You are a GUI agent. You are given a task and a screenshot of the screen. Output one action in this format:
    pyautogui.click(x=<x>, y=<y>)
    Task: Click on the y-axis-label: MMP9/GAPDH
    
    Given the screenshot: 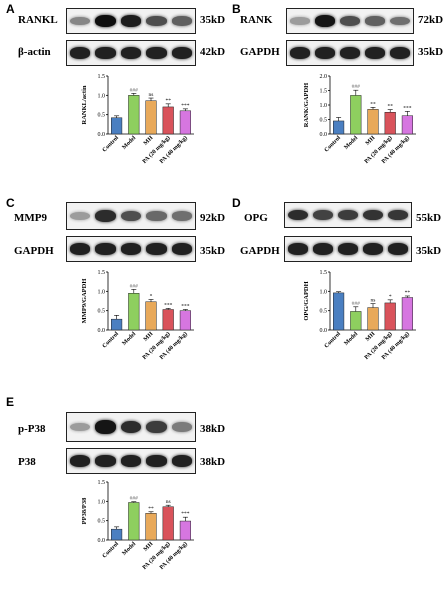 What is the action you would take?
    pyautogui.click(x=84, y=301)
    